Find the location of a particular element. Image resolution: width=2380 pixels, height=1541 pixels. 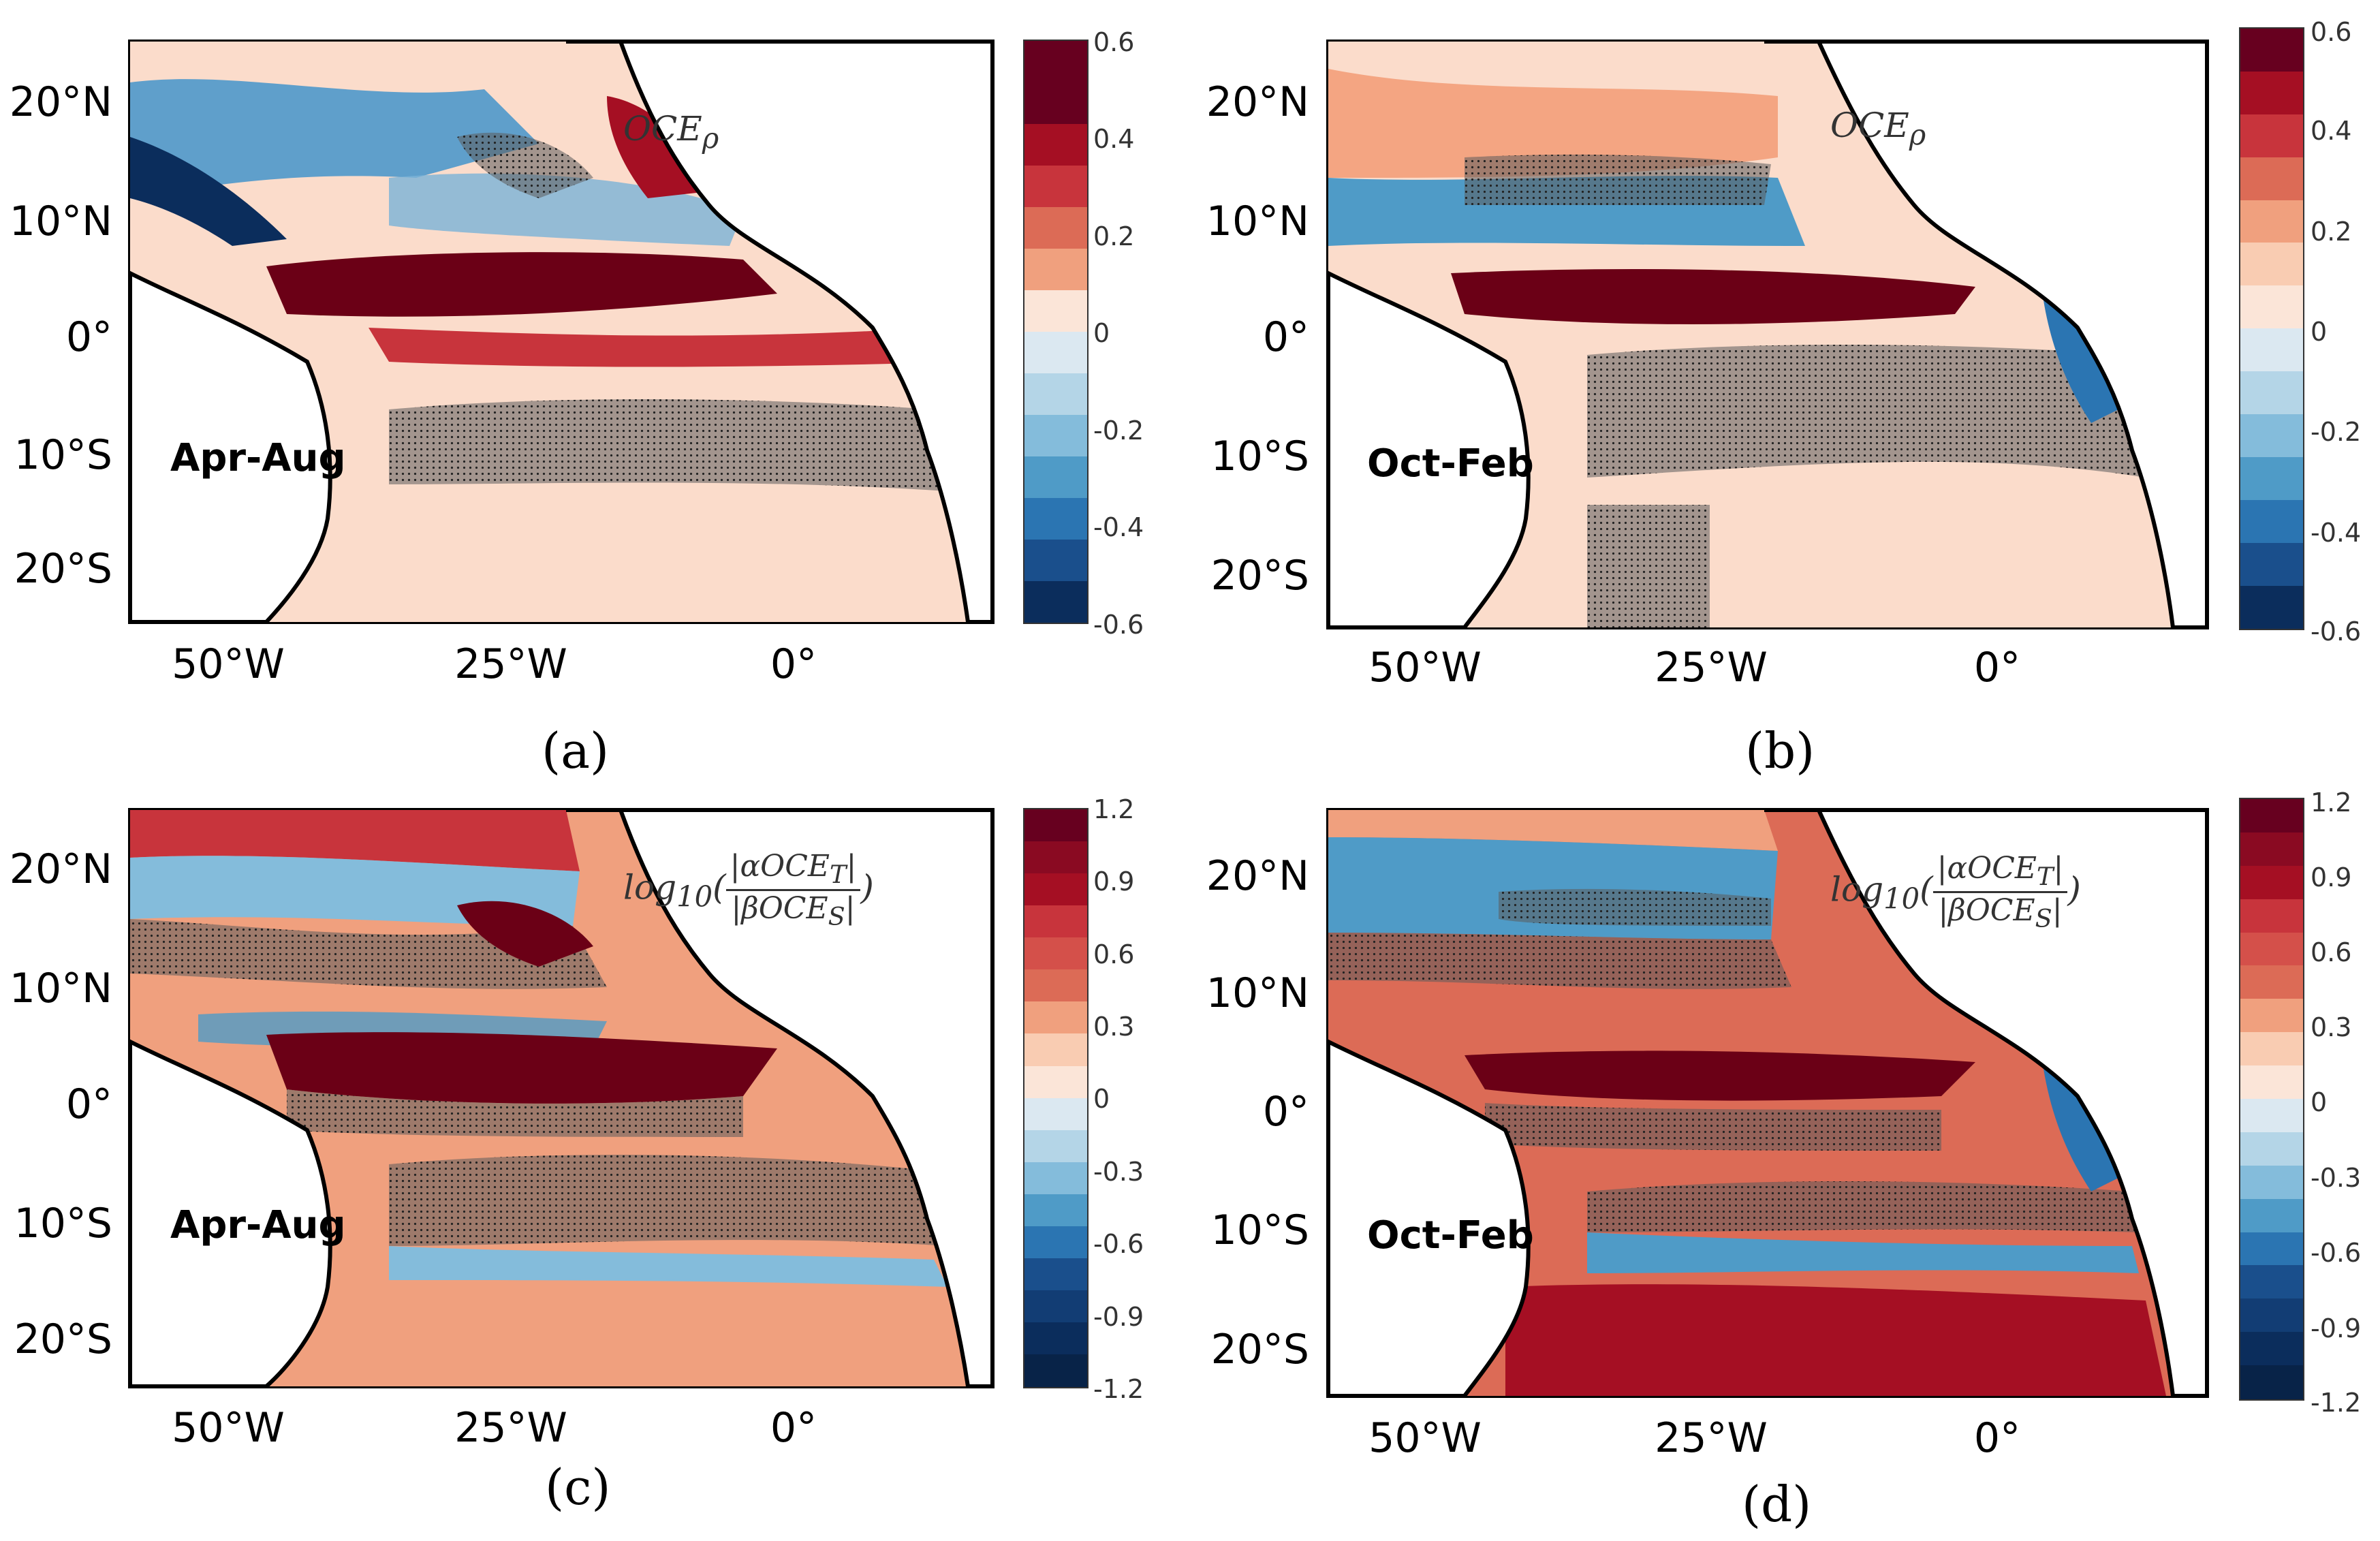

cb-d-tick-5: -0.3 is located at coordinates (2336, 1178).